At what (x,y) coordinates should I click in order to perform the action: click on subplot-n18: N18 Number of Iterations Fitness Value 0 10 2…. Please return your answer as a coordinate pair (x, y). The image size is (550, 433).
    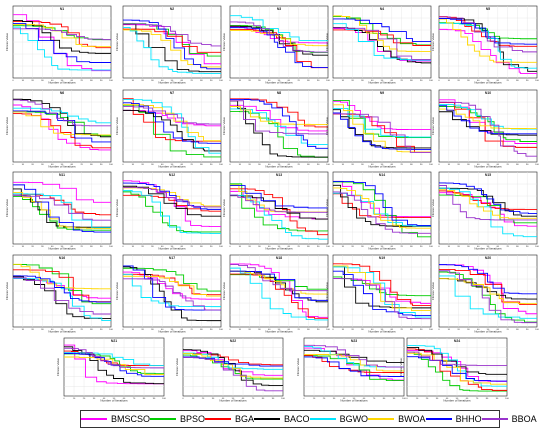
    Looking at the image, I should click on (276, 294).